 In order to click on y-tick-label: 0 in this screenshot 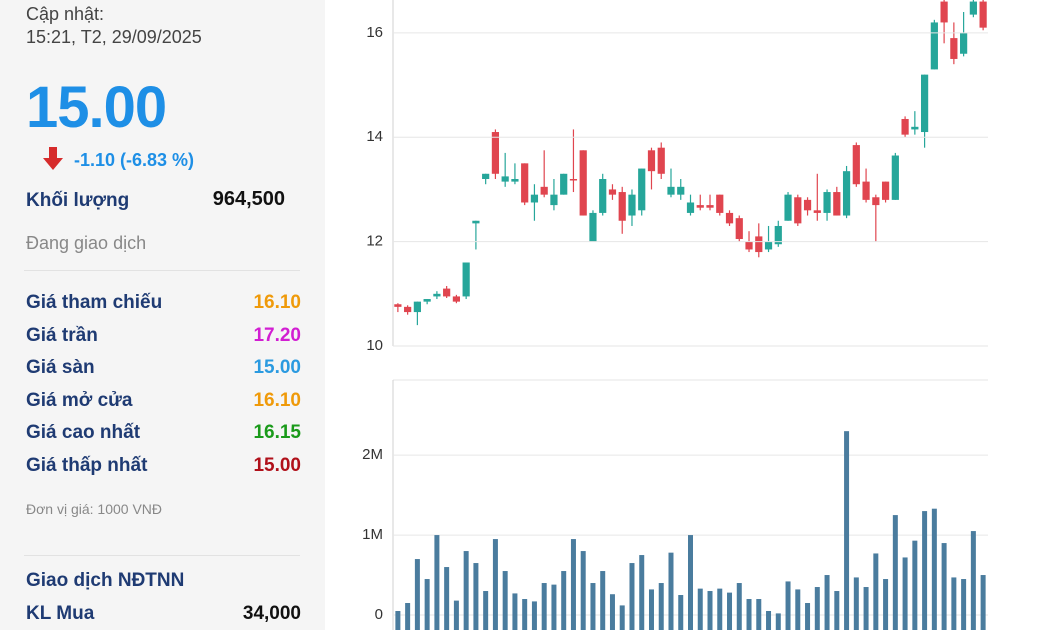, I will do `click(379, 614)`.